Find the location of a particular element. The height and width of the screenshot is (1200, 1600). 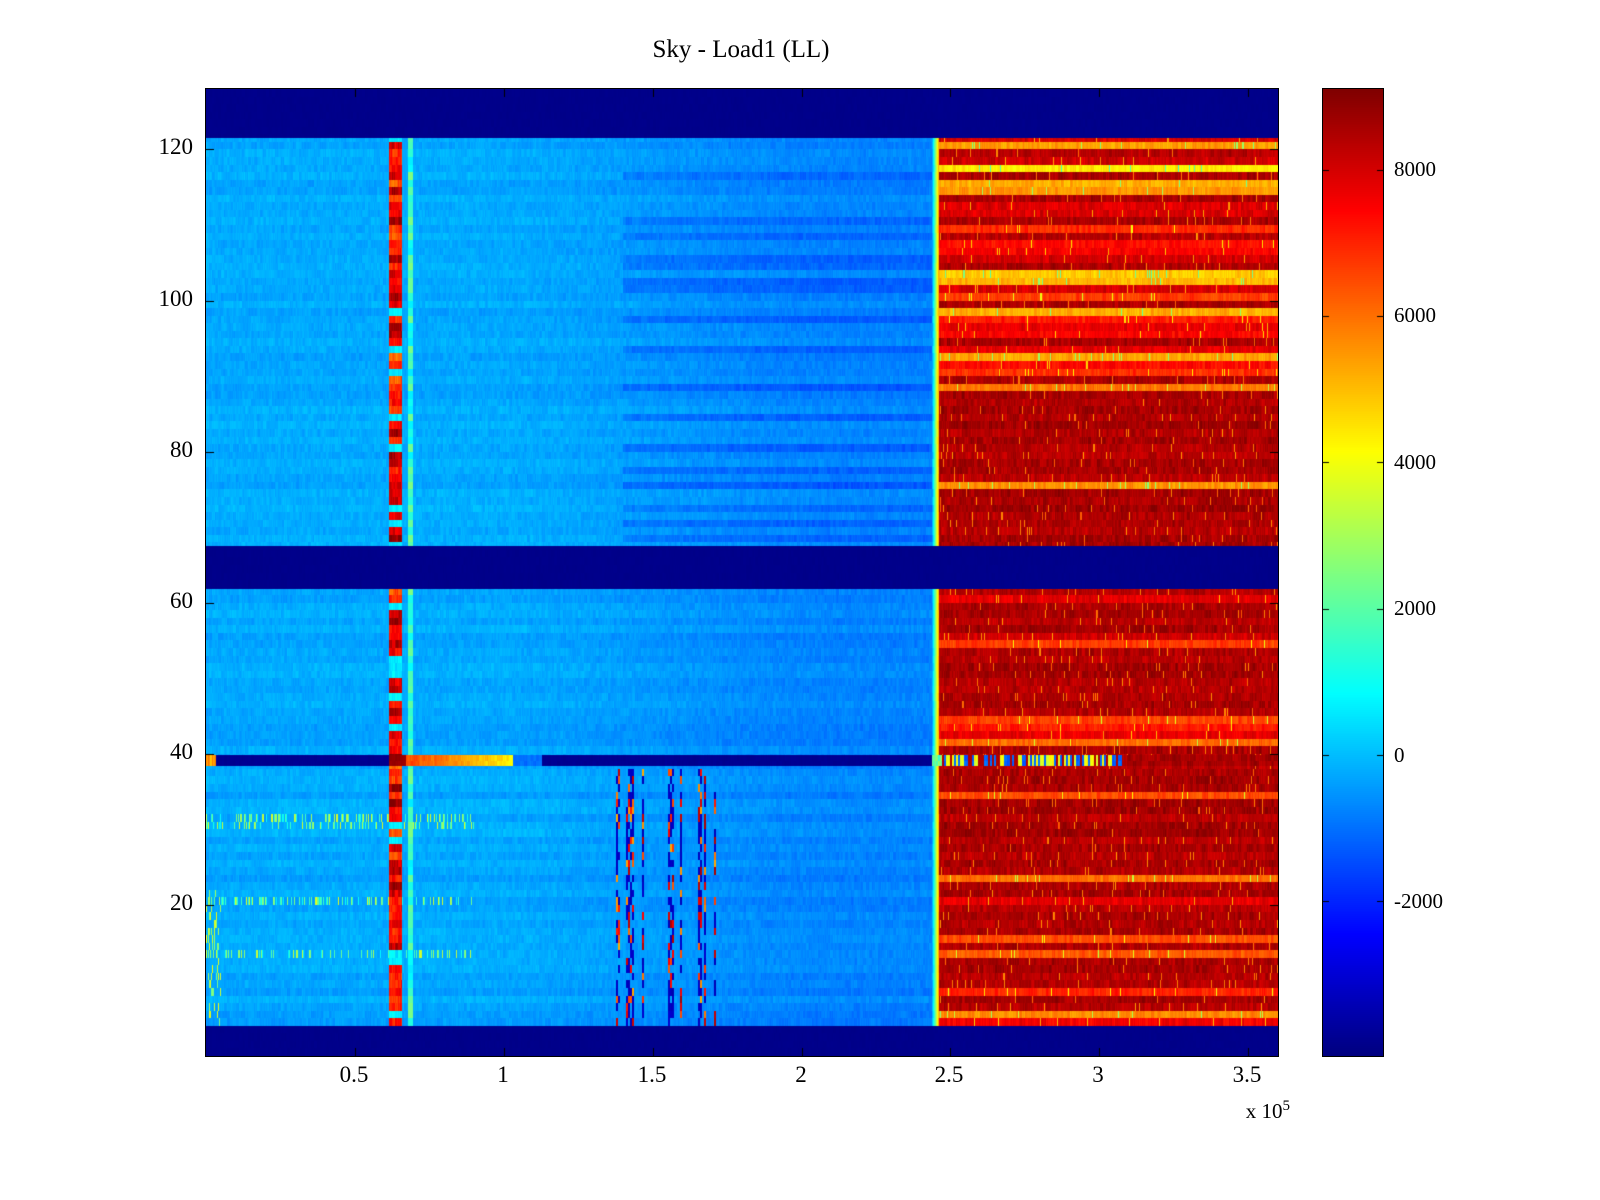

y-tick-label: 20 is located at coordinates (181, 902).